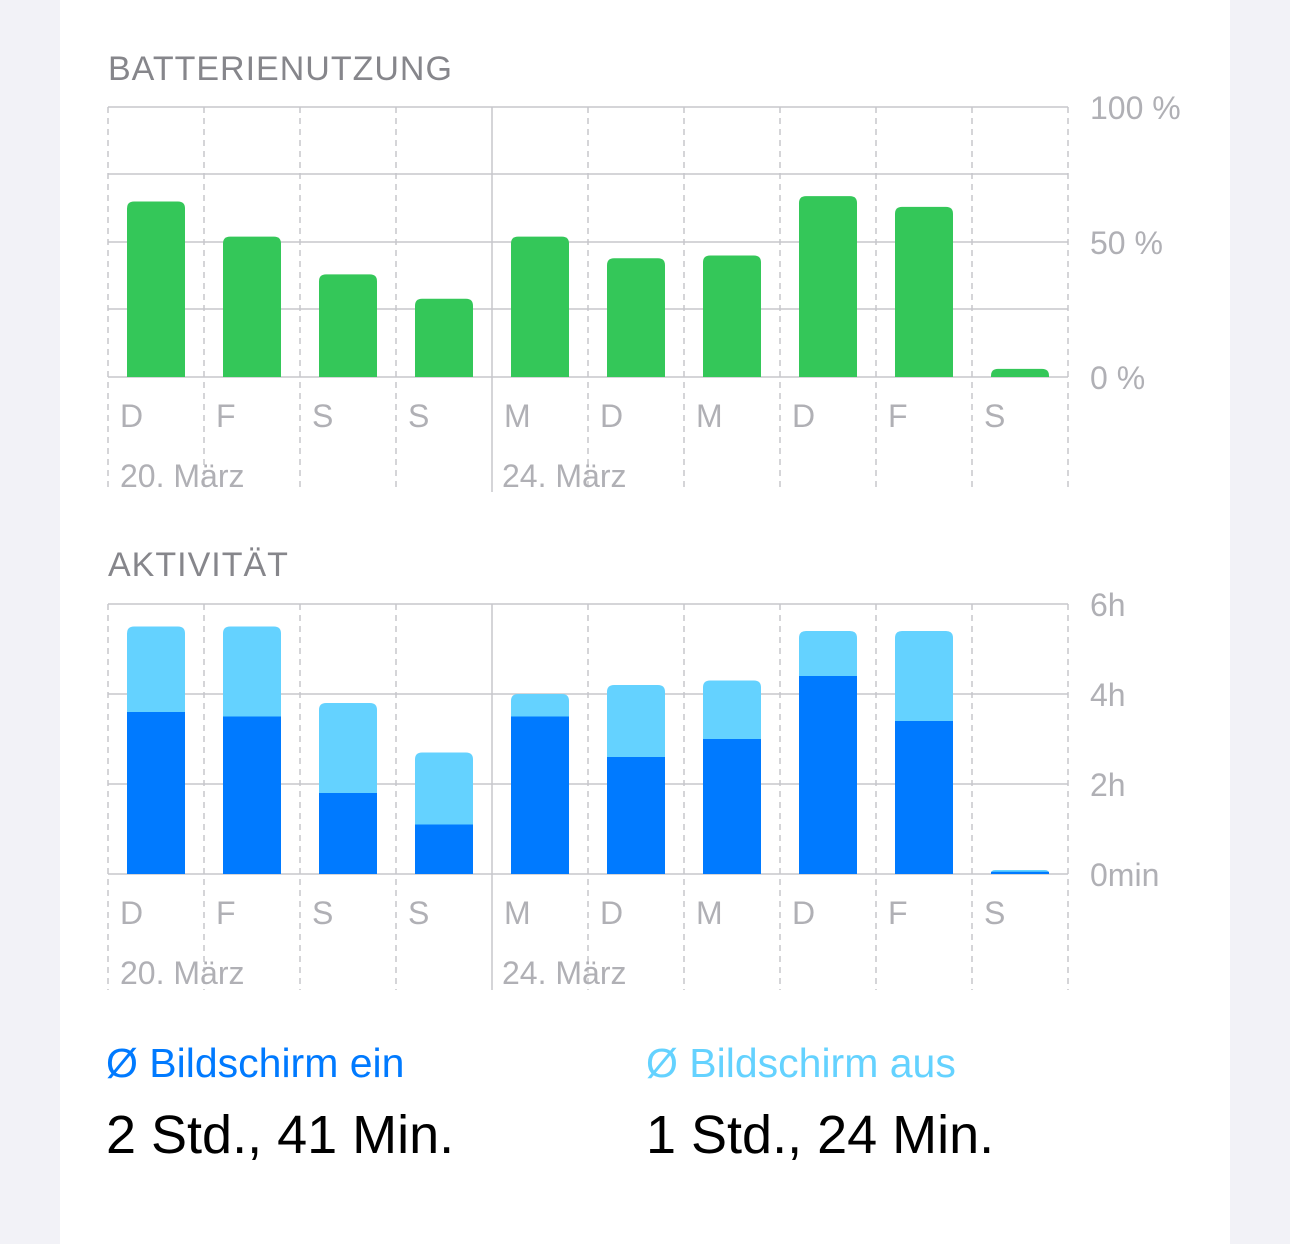 The image size is (1290, 1244). Describe the element at coordinates (820, 1135) in the screenshot. I see `screen-off-average-value: 1 Std., 24 Min.` at that location.